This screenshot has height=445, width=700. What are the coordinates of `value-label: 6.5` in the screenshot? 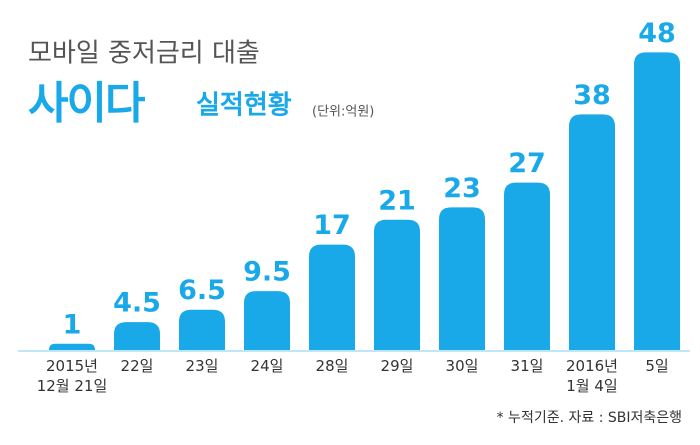 It's located at (202, 290).